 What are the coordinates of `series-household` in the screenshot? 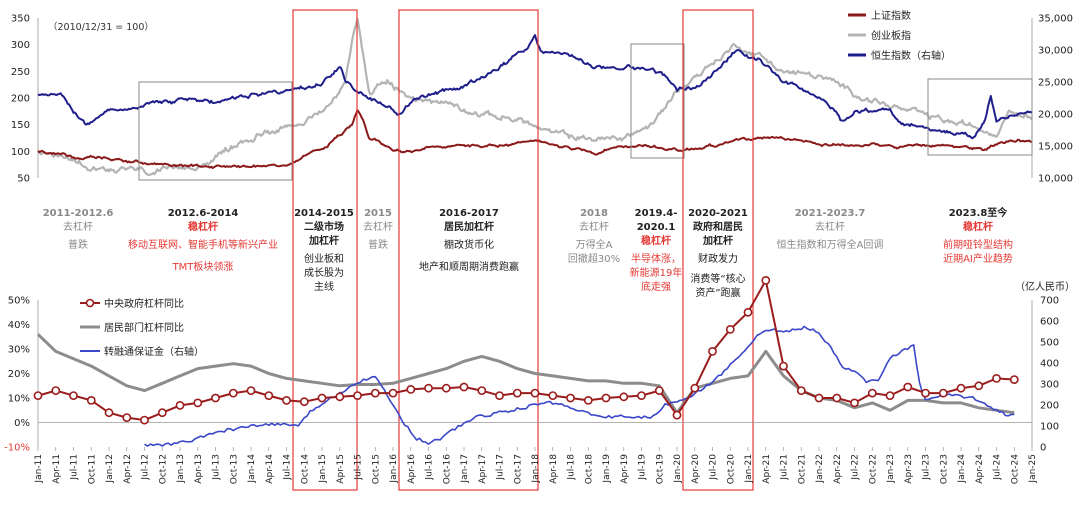 It's located at (525, 374).